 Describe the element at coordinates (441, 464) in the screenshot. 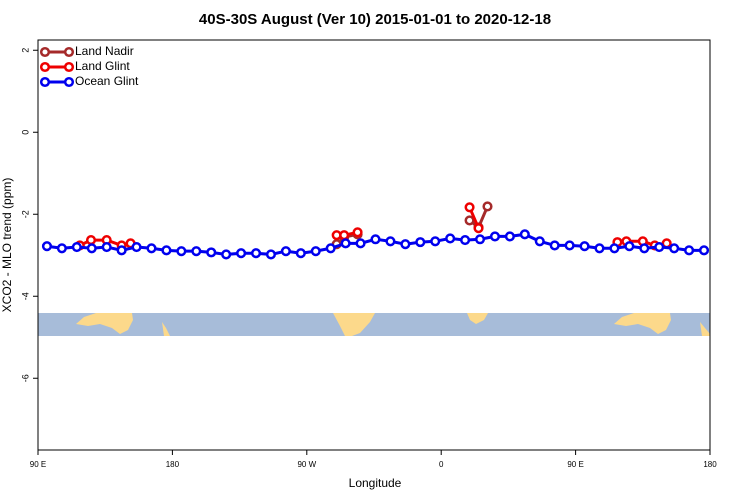

I see `x-tick-label: 0` at that location.